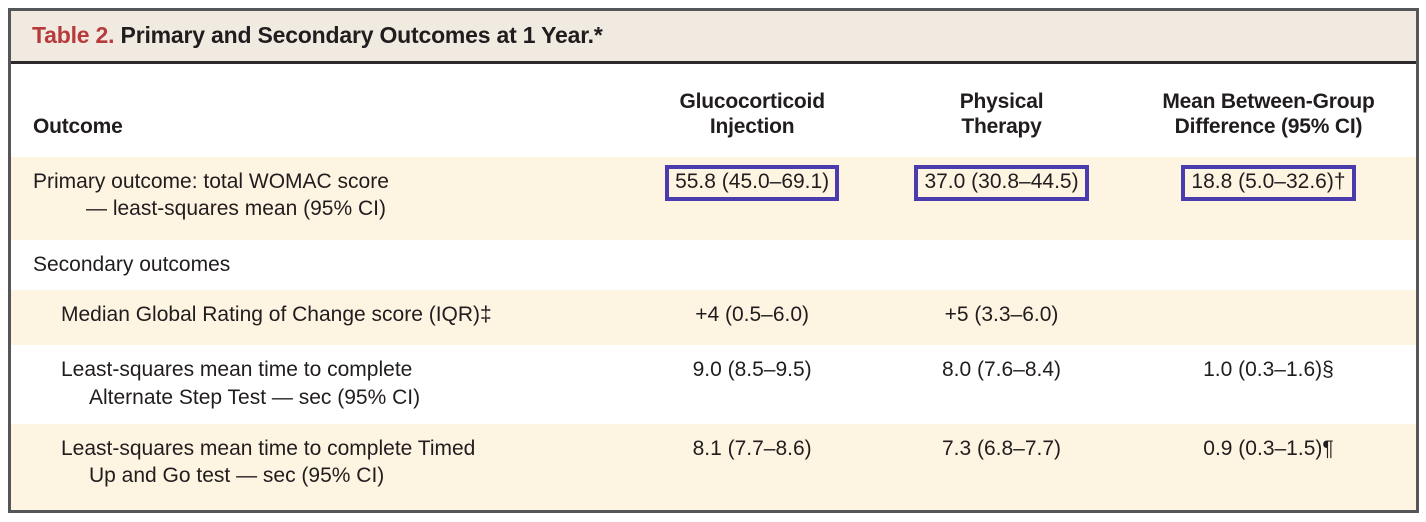 This screenshot has height=522, width=1426. I want to click on section-label: Secondary outcomes, so click(132, 264).